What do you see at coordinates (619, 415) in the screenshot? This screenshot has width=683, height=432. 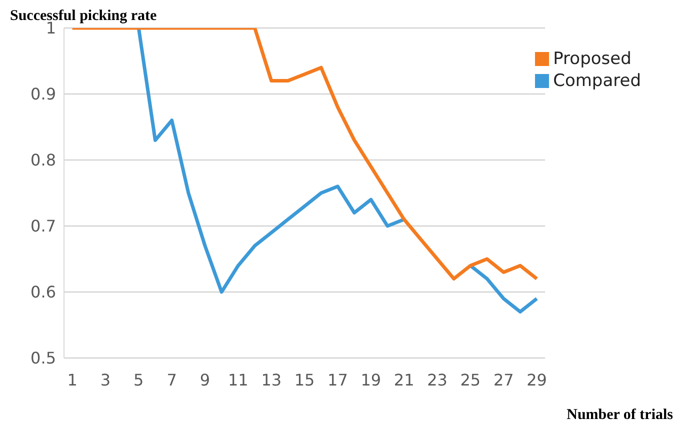 I see `x-axis-title: Number of trials` at bounding box center [619, 415].